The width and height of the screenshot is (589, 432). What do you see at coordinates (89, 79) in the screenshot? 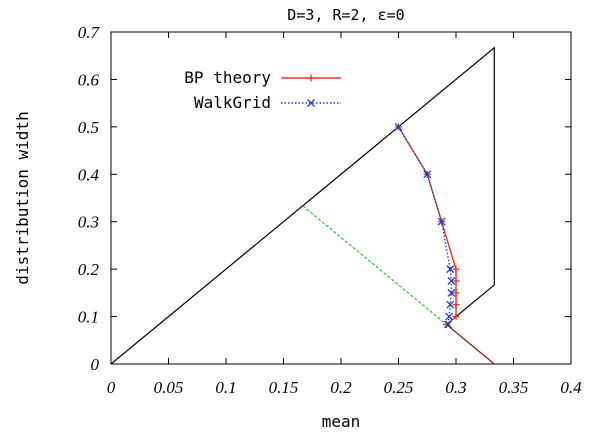
I see `y-tick-label: 0.6` at bounding box center [89, 79].